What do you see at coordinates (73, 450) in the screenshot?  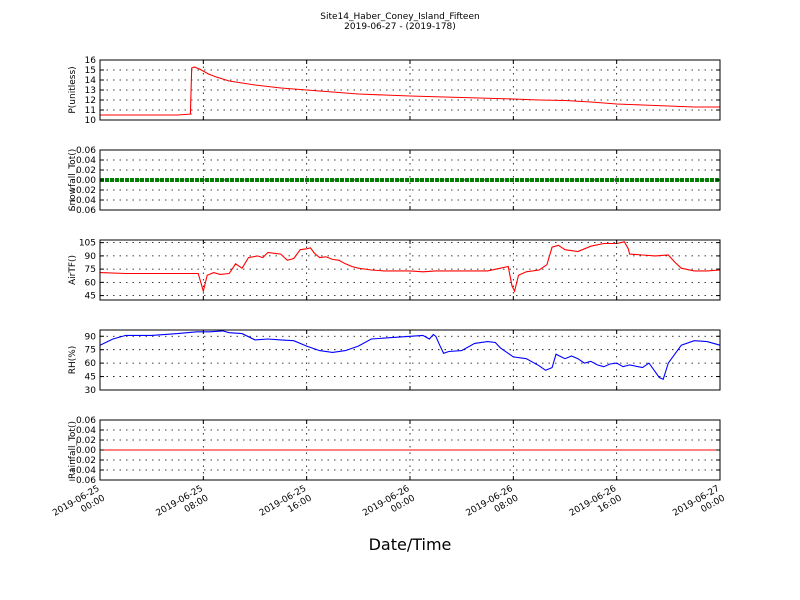 I see `y-axis-label: Rainfall_Tot()` at bounding box center [73, 450].